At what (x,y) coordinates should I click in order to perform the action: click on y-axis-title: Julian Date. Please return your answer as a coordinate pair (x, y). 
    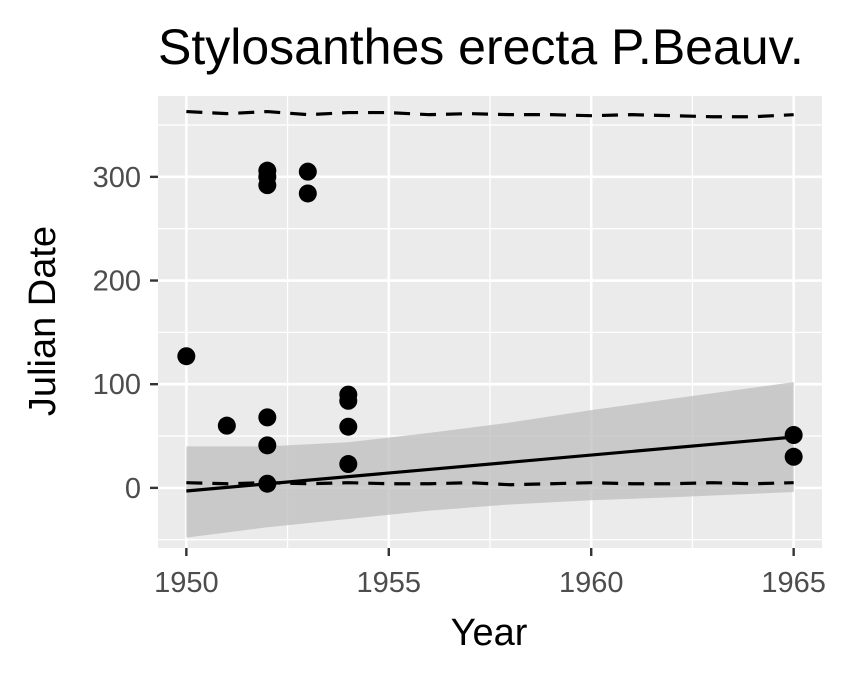
    Looking at the image, I should click on (43, 321).